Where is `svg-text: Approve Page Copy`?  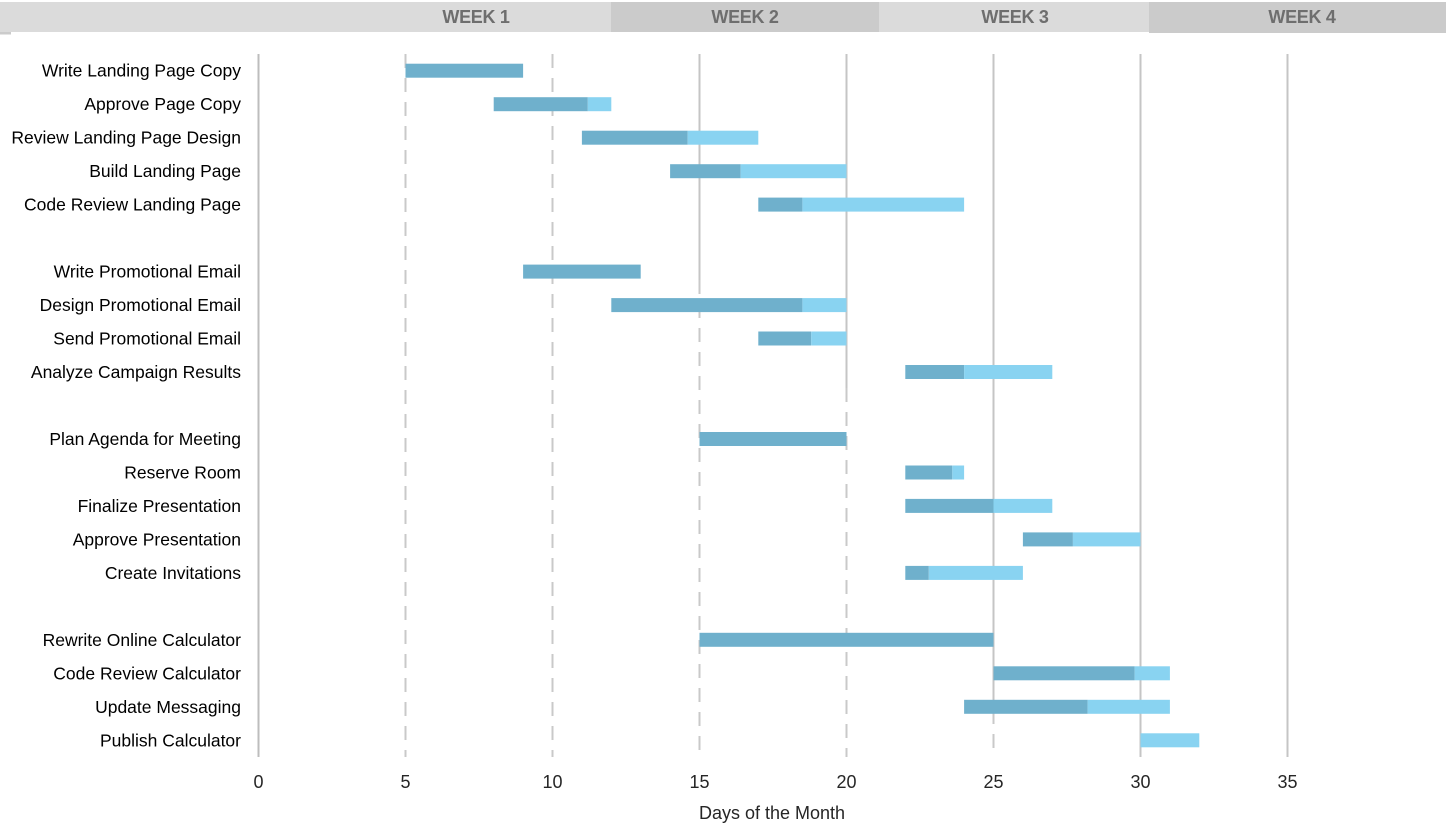
svg-text: Approve Page Copy is located at coordinates (162, 104).